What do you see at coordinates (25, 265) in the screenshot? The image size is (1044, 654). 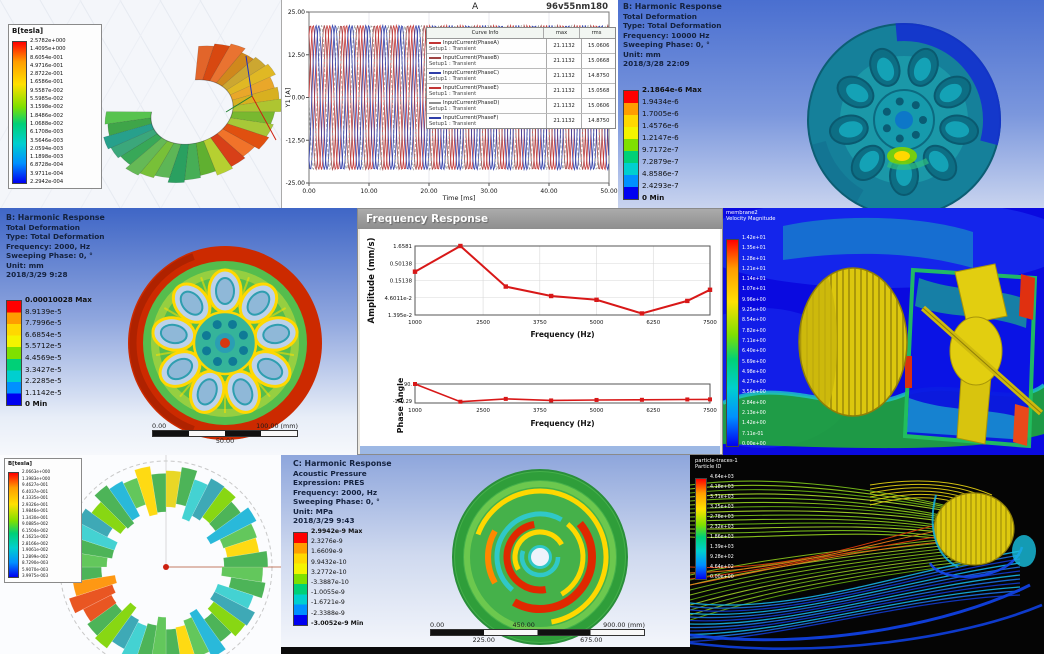 I see `text-line: Unit: mm` at bounding box center [25, 265].